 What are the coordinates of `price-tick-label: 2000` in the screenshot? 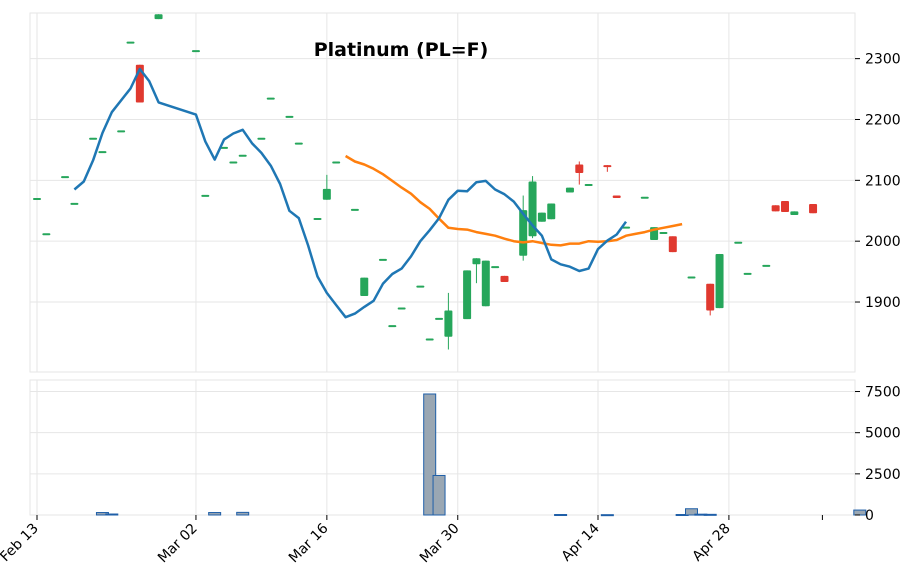 It's located at (883, 242).